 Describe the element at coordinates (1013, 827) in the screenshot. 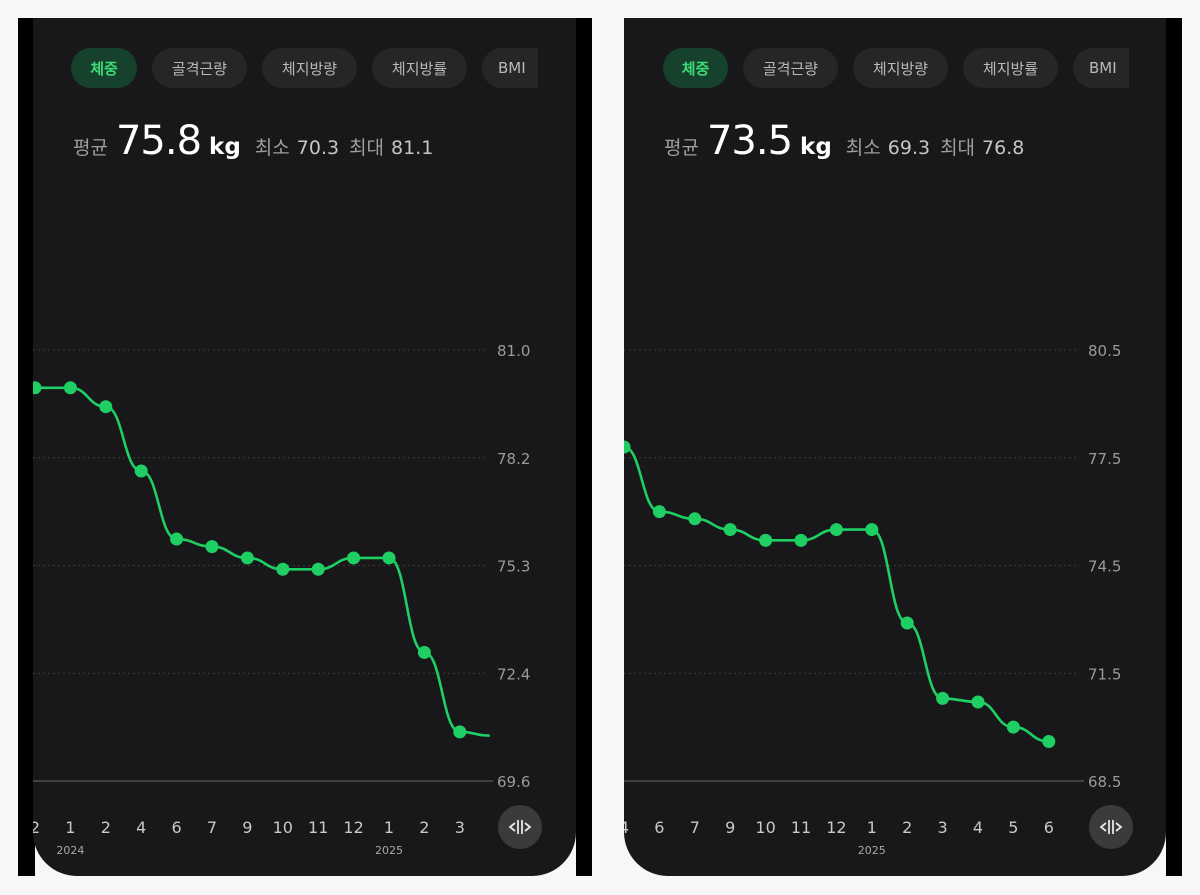

I see `x-tick-label: 5` at that location.